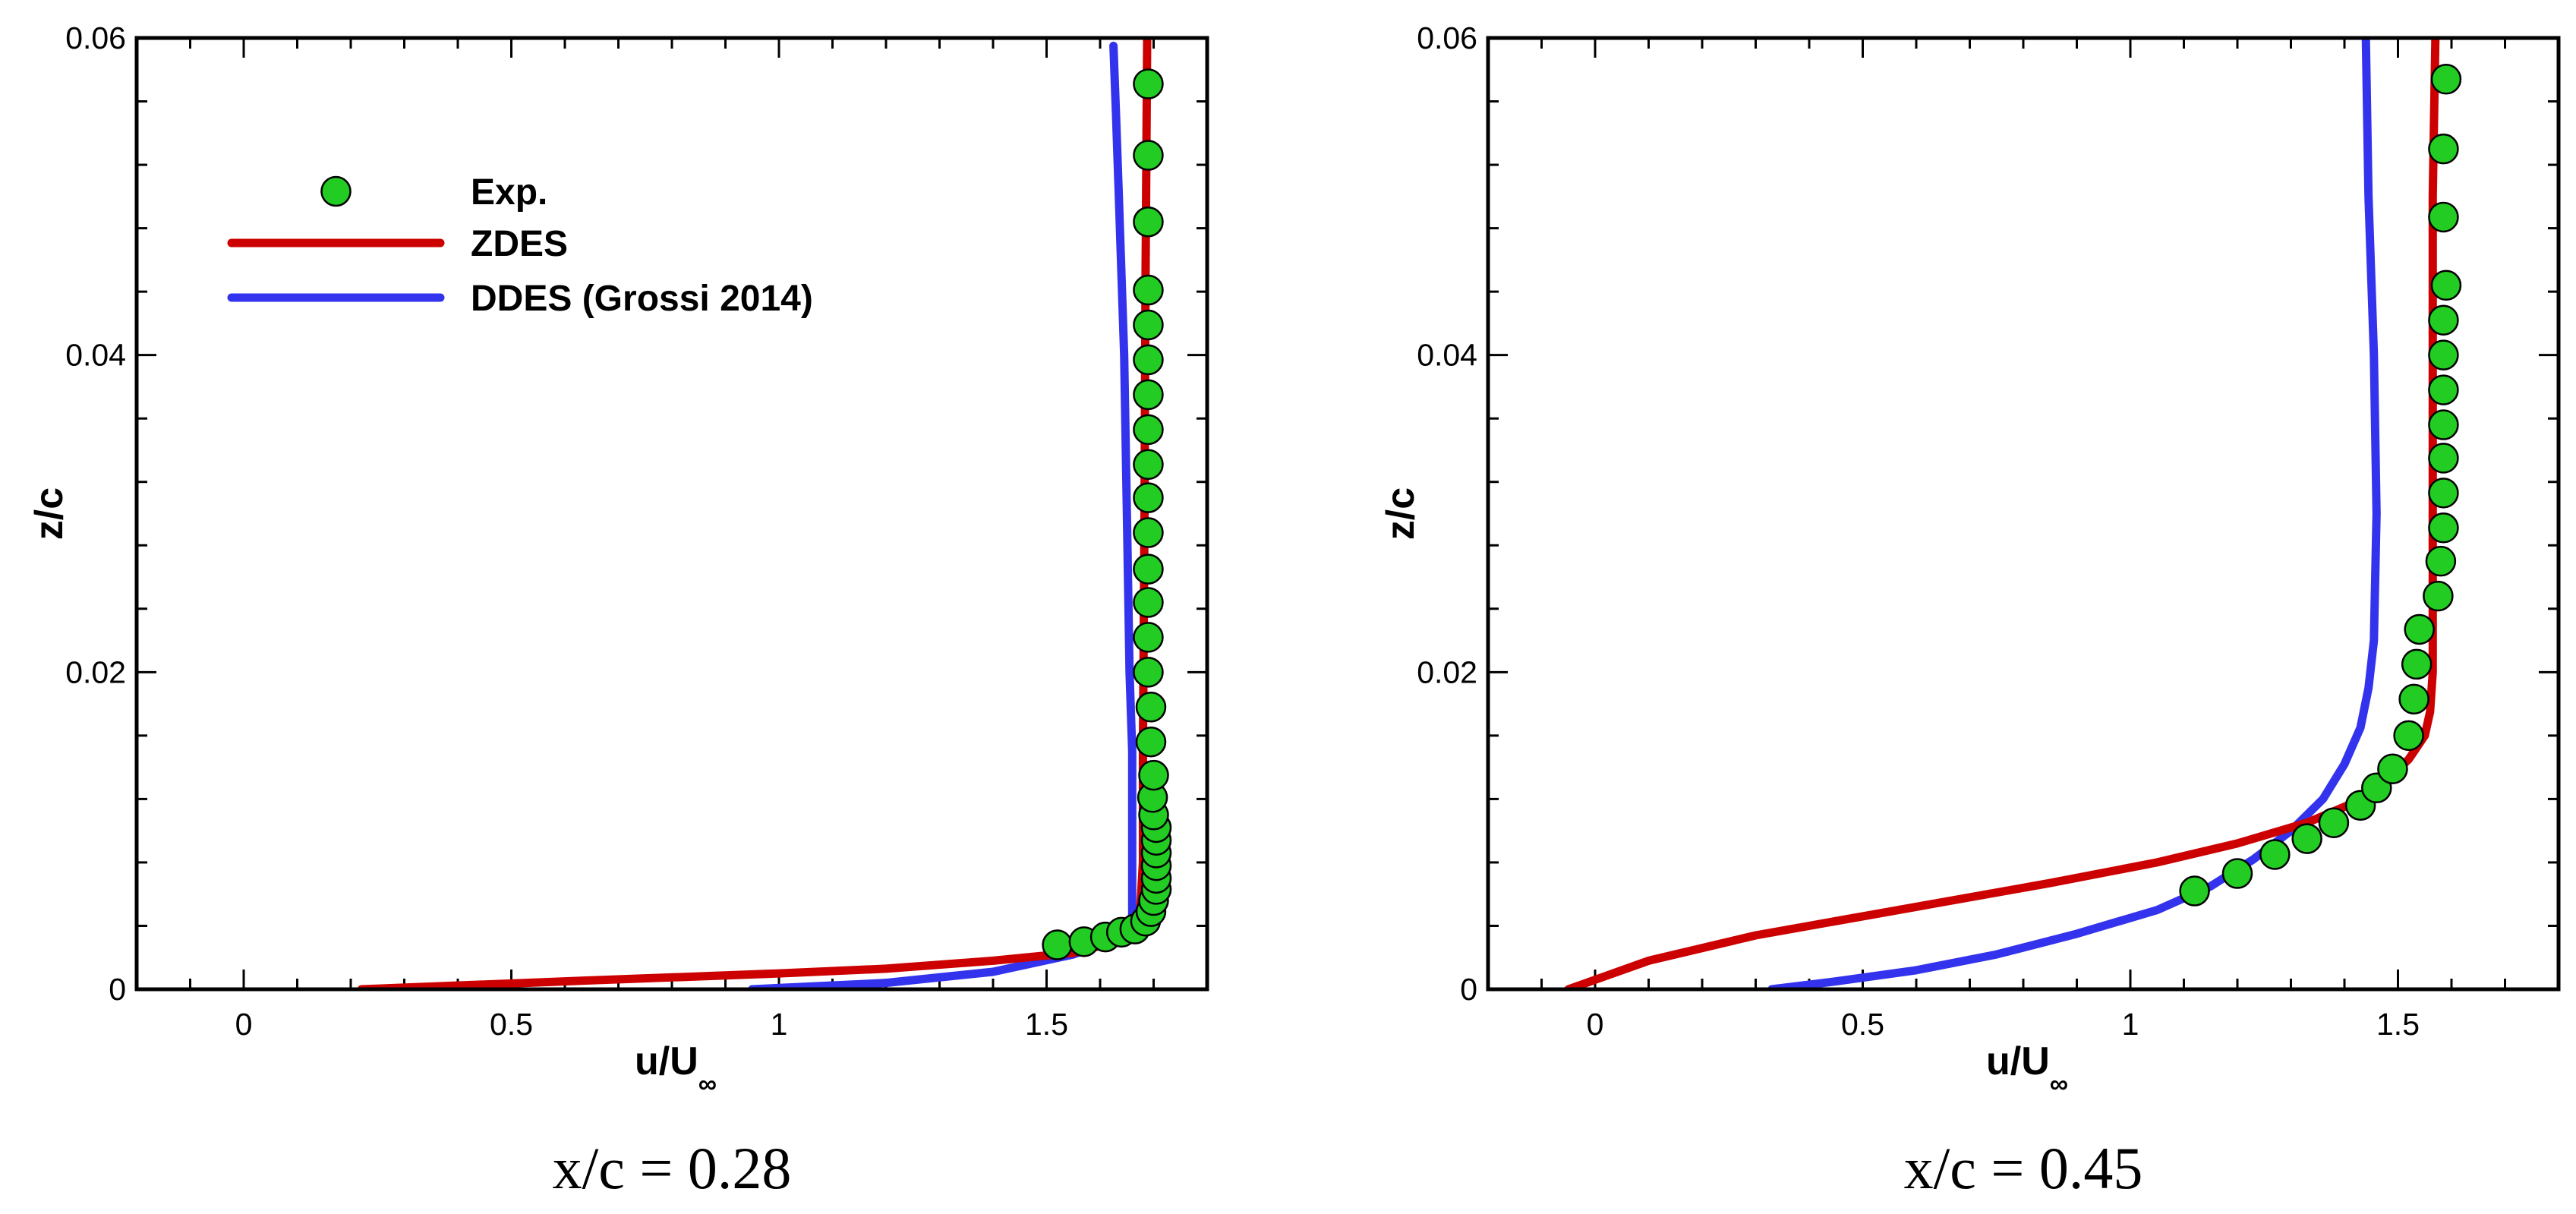 This screenshot has width=2576, height=1214. I want to click on legend: Exp. ZDES DDES (Grossi 2014), so click(520, 245).